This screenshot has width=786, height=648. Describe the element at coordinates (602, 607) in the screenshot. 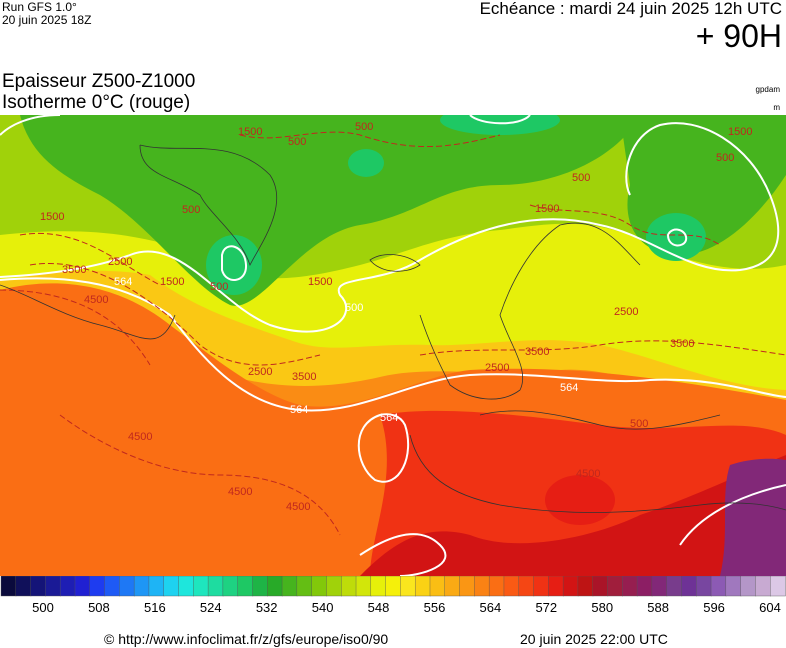

I see `colorbar-label: 580` at that location.